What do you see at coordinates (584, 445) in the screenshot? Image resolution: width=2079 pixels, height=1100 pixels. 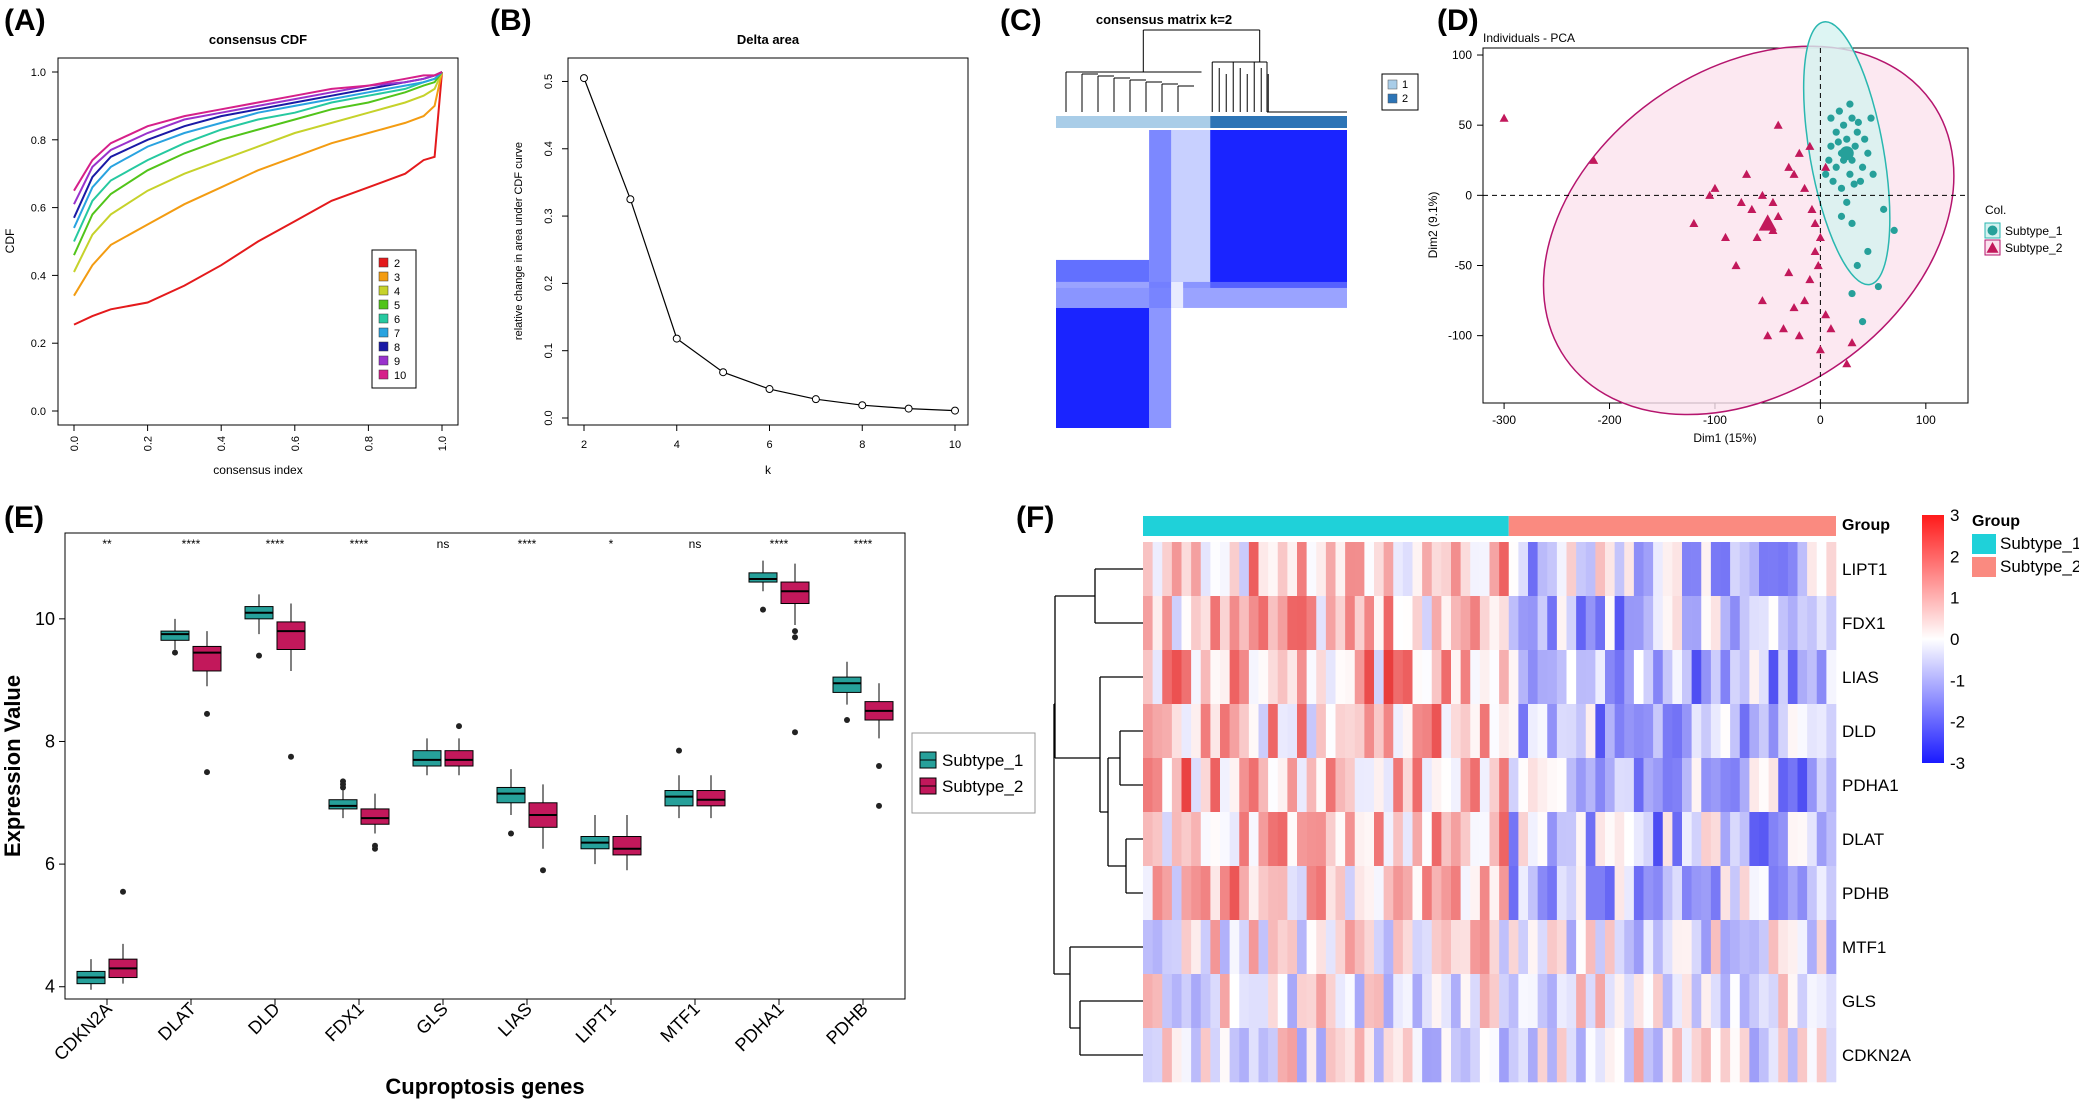 I see `panel-b-xtick-label: 2` at bounding box center [584, 445].